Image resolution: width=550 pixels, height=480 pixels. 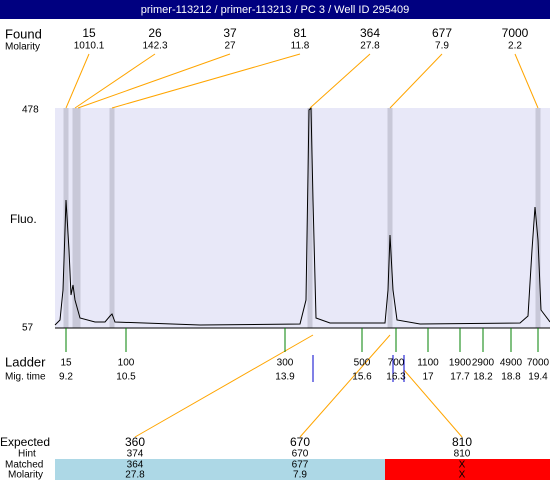 I want to click on found-size: 364, so click(x=370, y=33).